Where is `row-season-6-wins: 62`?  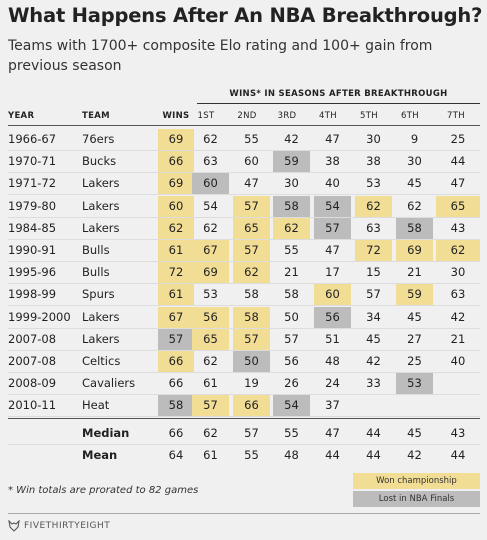 row-season-6-wins: 62 is located at coordinates (414, 205).